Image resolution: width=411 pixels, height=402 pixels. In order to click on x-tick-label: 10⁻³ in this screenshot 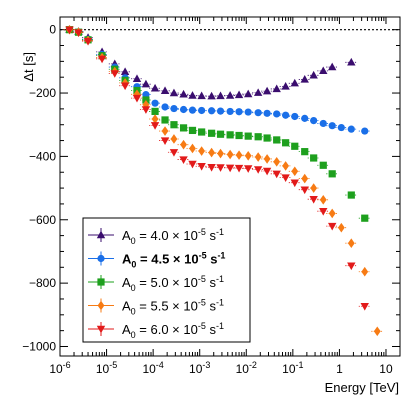, I will do `click(199, 368)`.